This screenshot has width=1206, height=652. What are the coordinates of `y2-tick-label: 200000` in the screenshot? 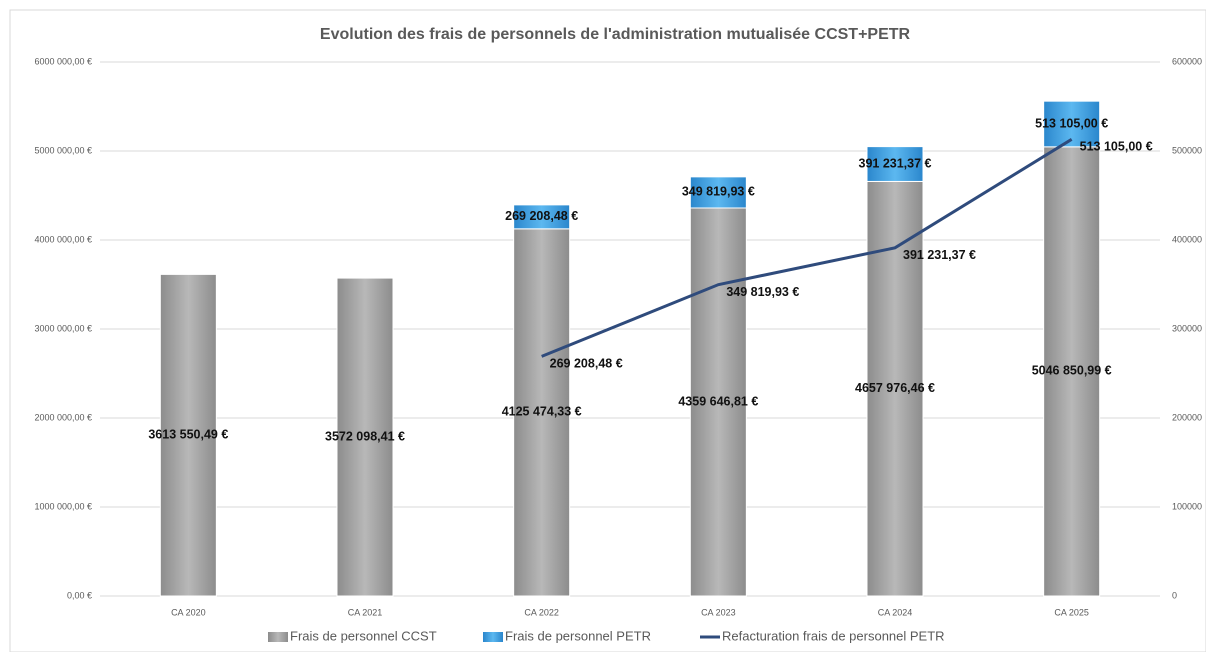 It's located at (1187, 417).